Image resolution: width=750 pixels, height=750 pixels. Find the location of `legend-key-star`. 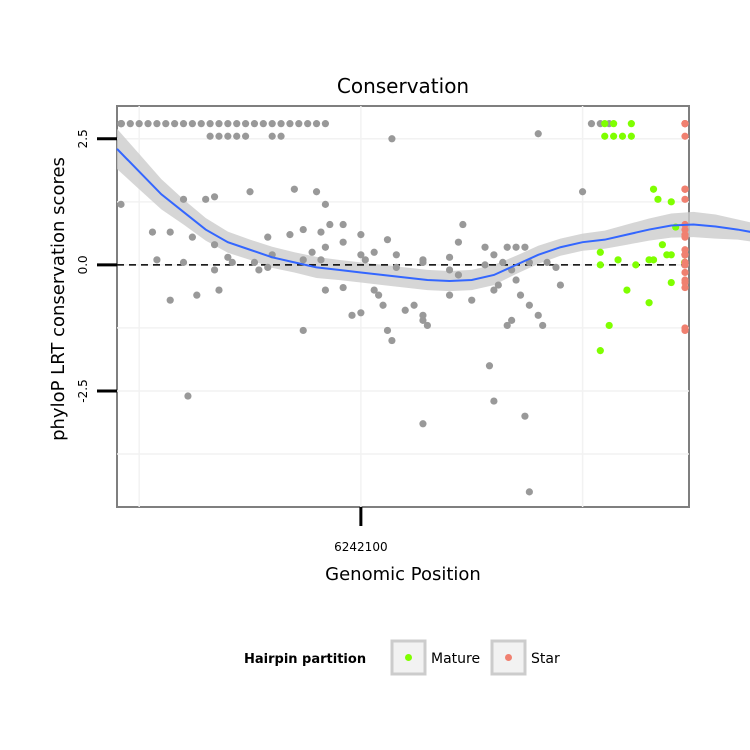

legend-key-star is located at coordinates (508, 657).